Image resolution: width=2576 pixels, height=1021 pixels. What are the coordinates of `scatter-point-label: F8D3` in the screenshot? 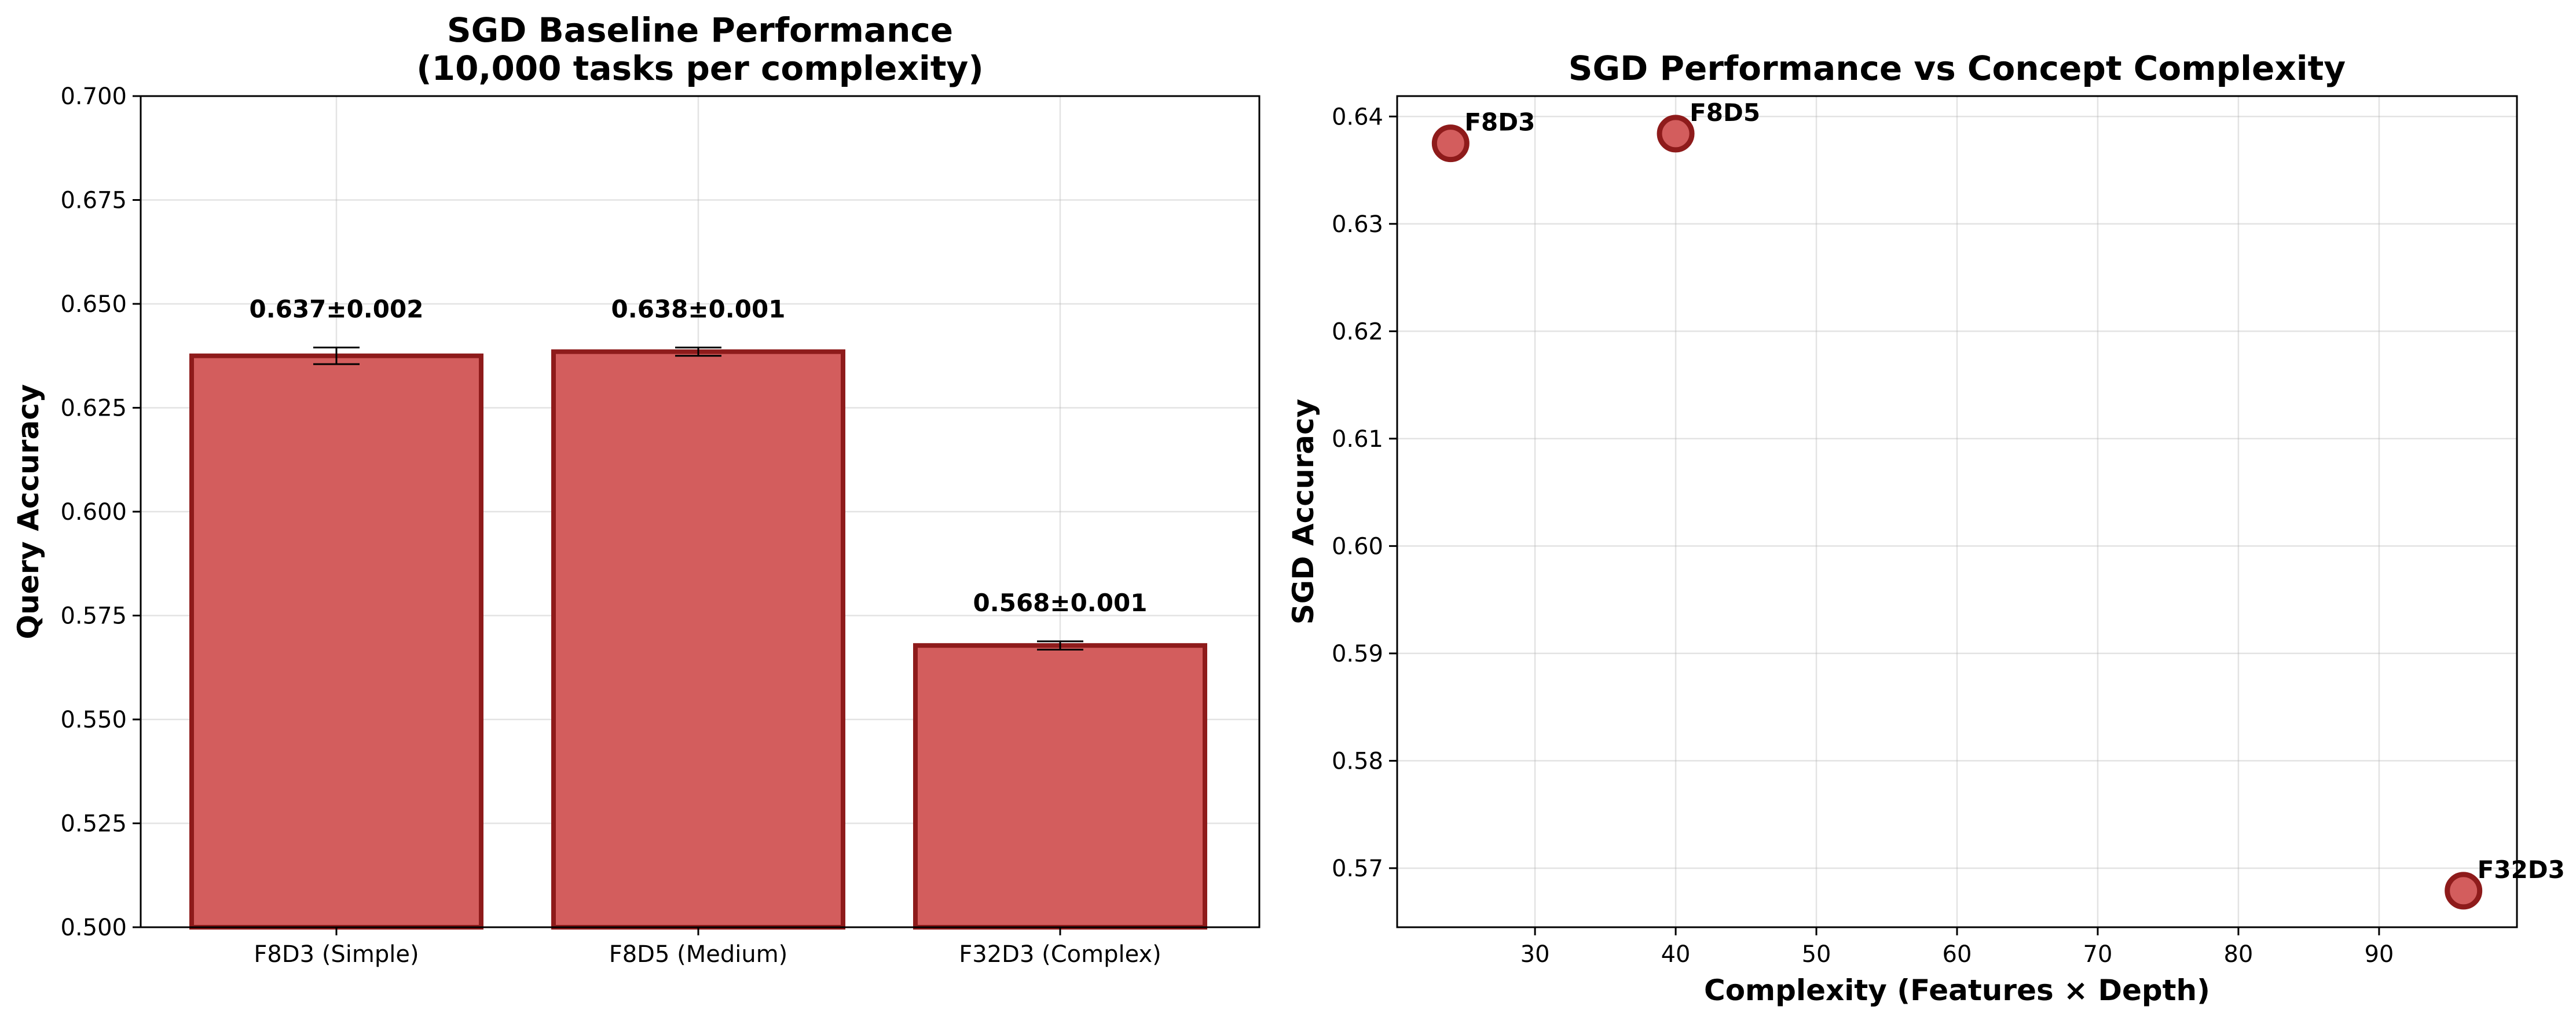 It's located at (1499, 122).